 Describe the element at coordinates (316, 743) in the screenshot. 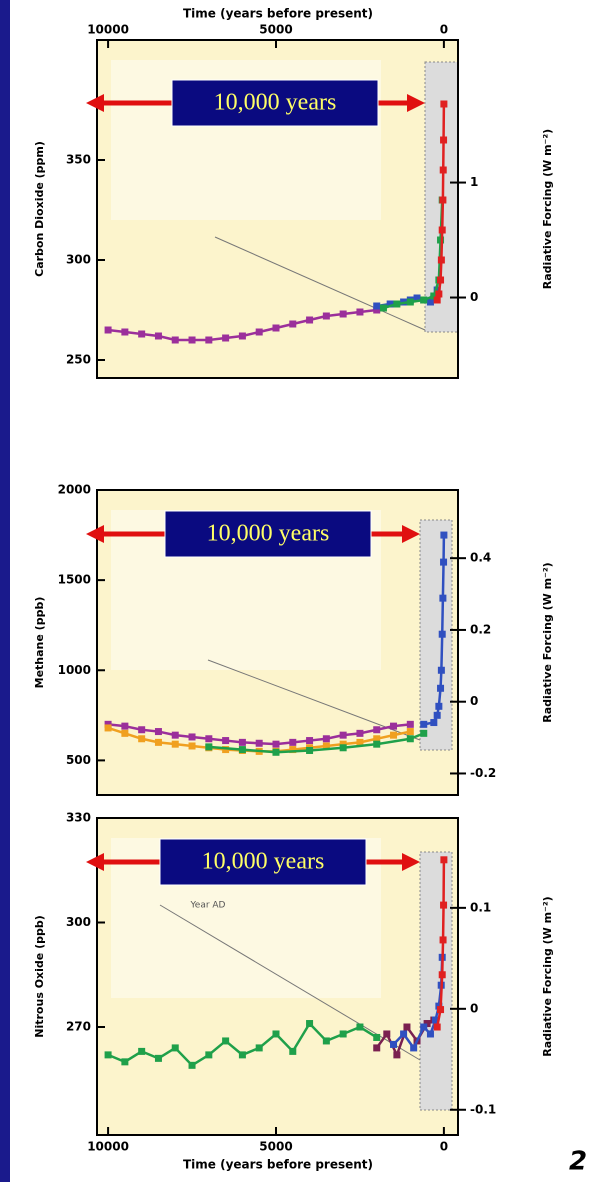

I see `series-line` at that location.